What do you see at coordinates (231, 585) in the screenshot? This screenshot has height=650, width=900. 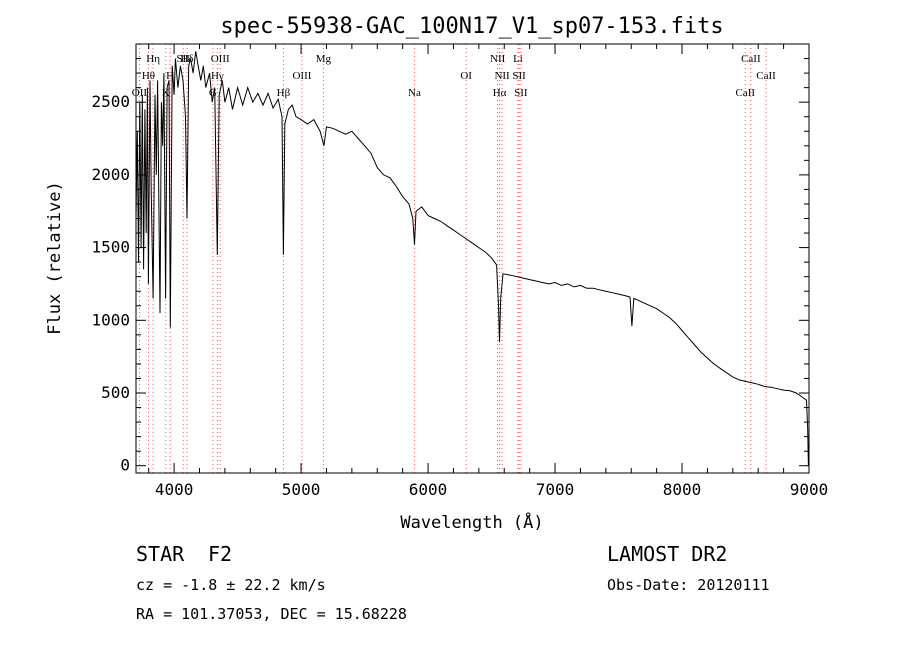 I see `redshift-velocity: cz = -1.8 ± 22.2 km/s` at bounding box center [231, 585].